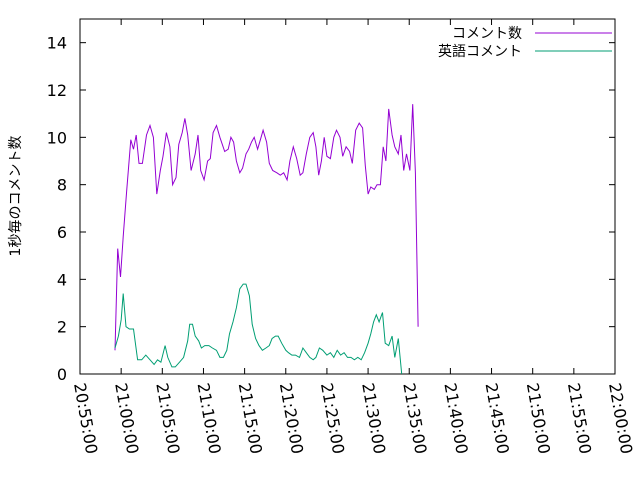  Describe the element at coordinates (85, 418) in the screenshot. I see `x-tick-label: 20:55:00` at that location.